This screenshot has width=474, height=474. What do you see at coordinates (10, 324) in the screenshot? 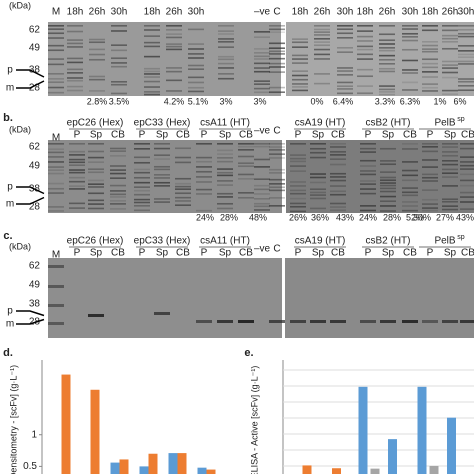
I see `m-label: m` at bounding box center [10, 324].